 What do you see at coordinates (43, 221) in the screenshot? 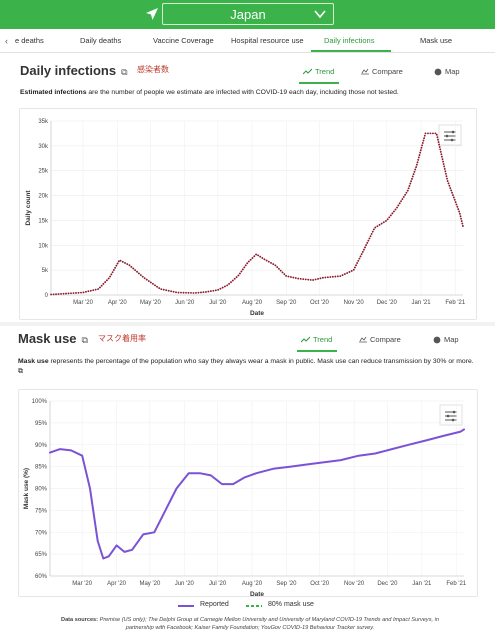
I see `y-tick-label: 15k` at bounding box center [43, 221].